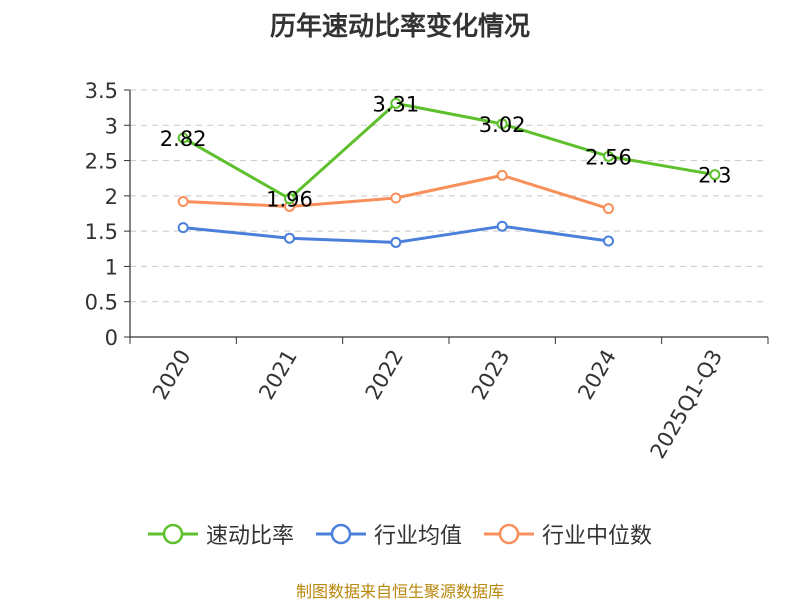 This screenshot has width=800, height=602. I want to click on legend-label: 行业中位数, so click(597, 536).